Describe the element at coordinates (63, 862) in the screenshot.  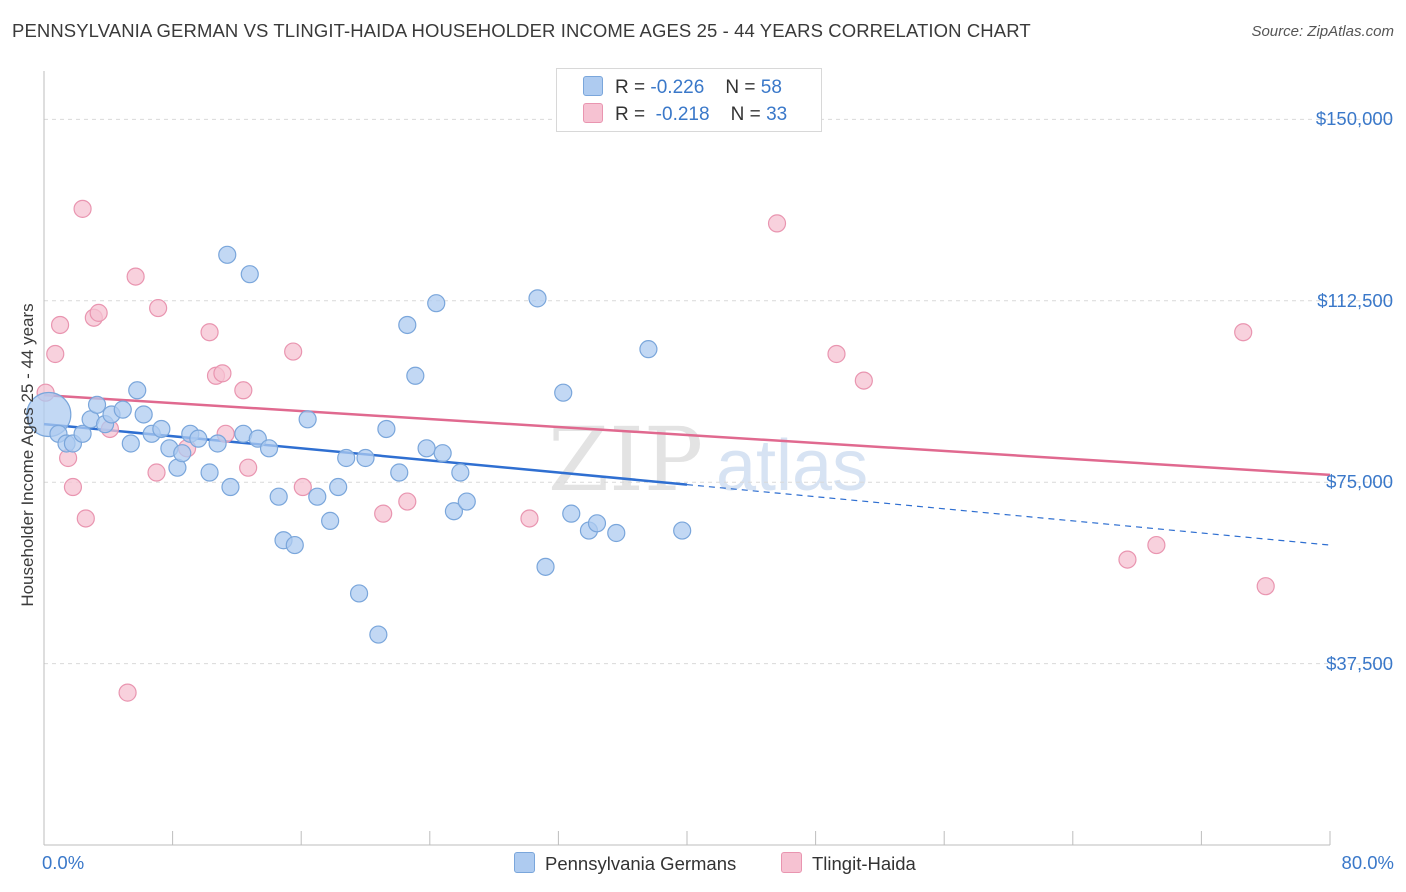
I see `x-tick-left: 0.0%` at that location.